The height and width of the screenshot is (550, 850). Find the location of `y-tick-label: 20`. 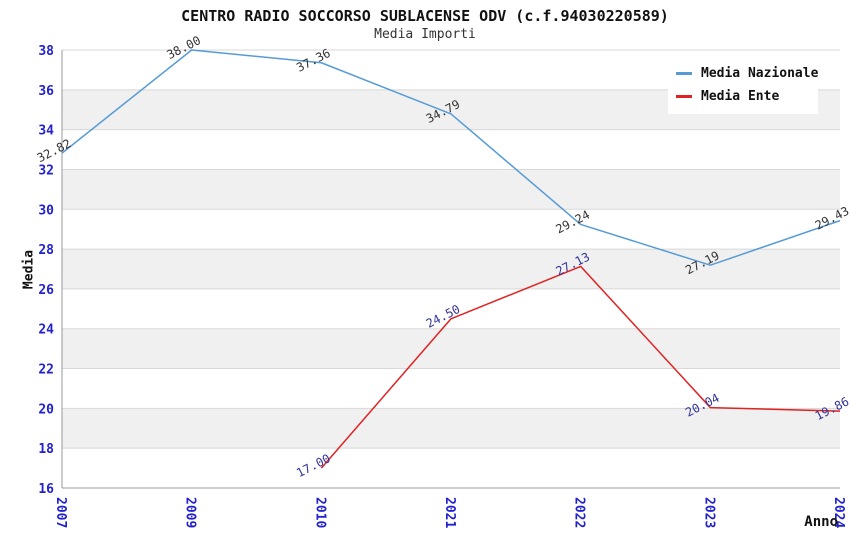

y-tick-label: 20 is located at coordinates (46, 409).